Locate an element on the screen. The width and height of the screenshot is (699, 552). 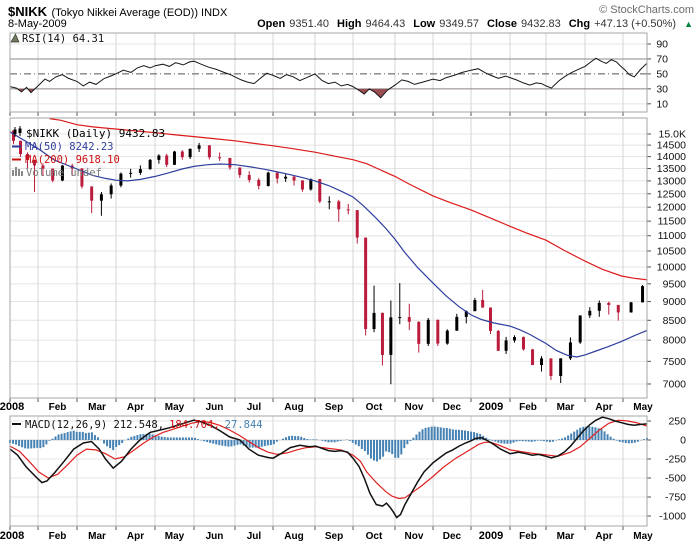
low-label: Low is located at coordinates (424, 24).